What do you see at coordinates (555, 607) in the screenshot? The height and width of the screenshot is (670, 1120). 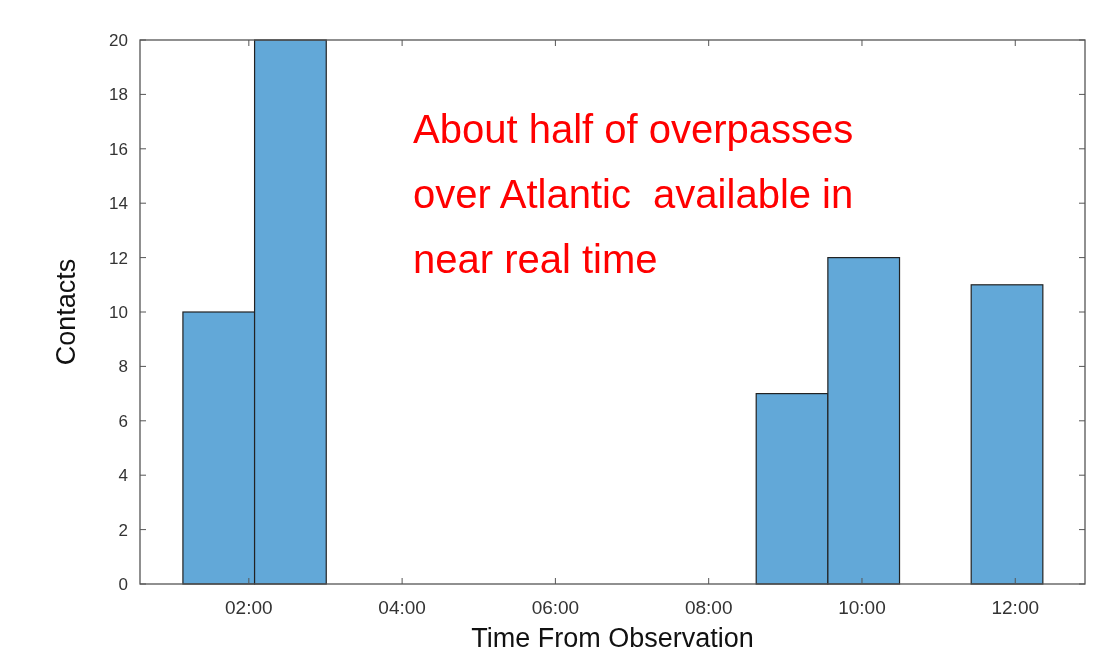 I see `x-tick-label: 06:00` at bounding box center [555, 607].